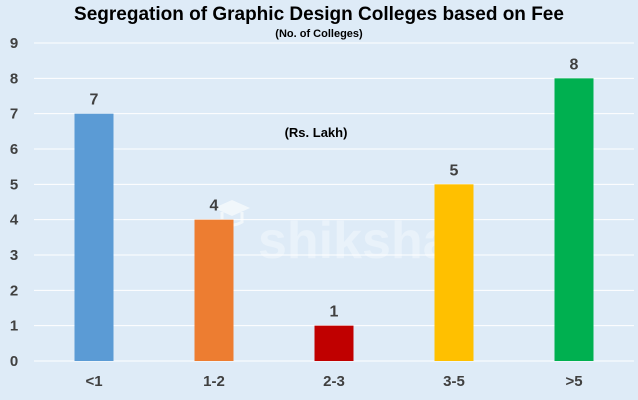 This screenshot has width=638, height=400. Describe the element at coordinates (14, 78) in the screenshot. I see `y-tick-label: 8` at that location.